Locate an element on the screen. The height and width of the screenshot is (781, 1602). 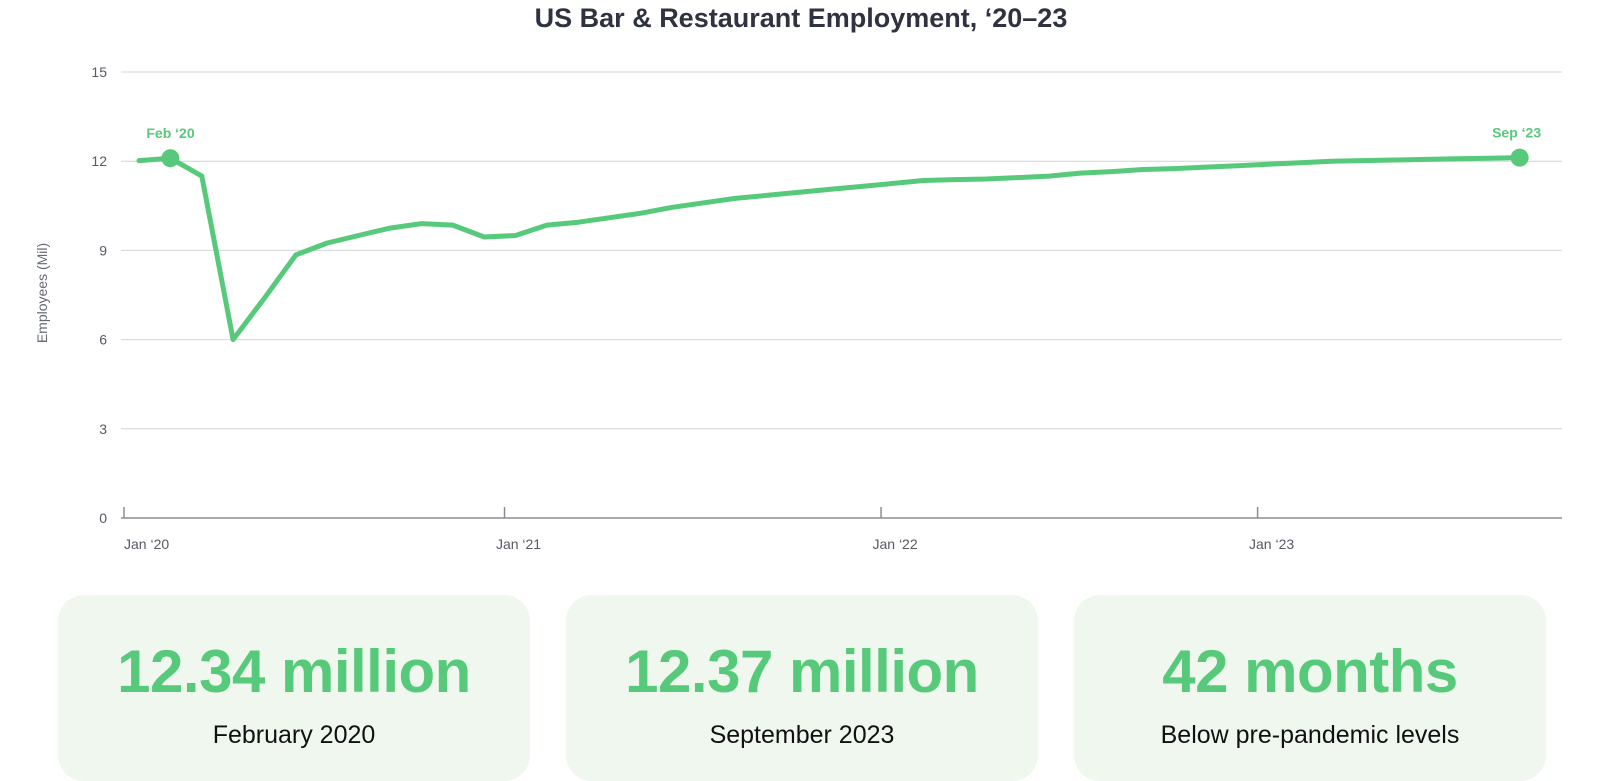
y-tick-label: 15 is located at coordinates (99, 72).